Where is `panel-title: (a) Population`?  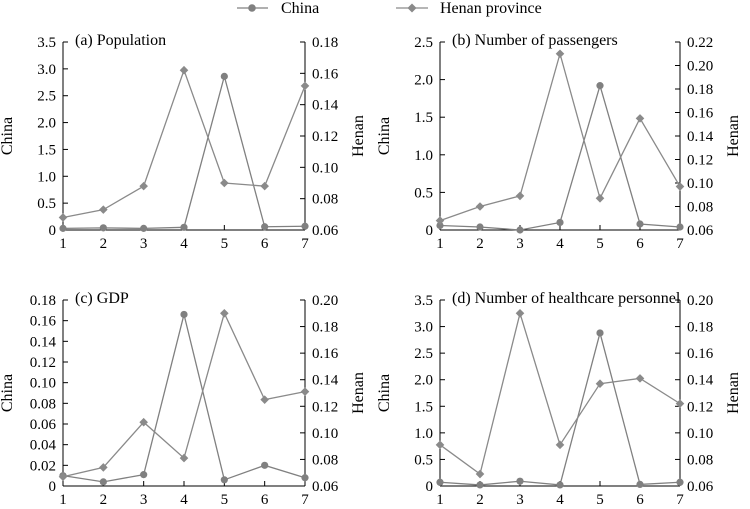
panel-title: (a) Population is located at coordinates (120, 40).